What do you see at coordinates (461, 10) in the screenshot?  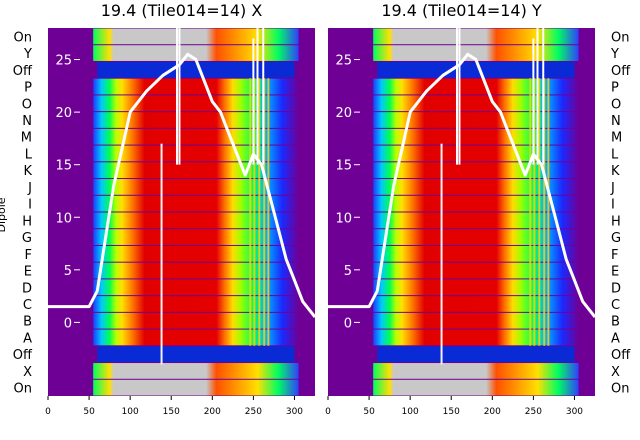 I see `chart-title: 19.4 (Tile014=14) Y` at bounding box center [461, 10].